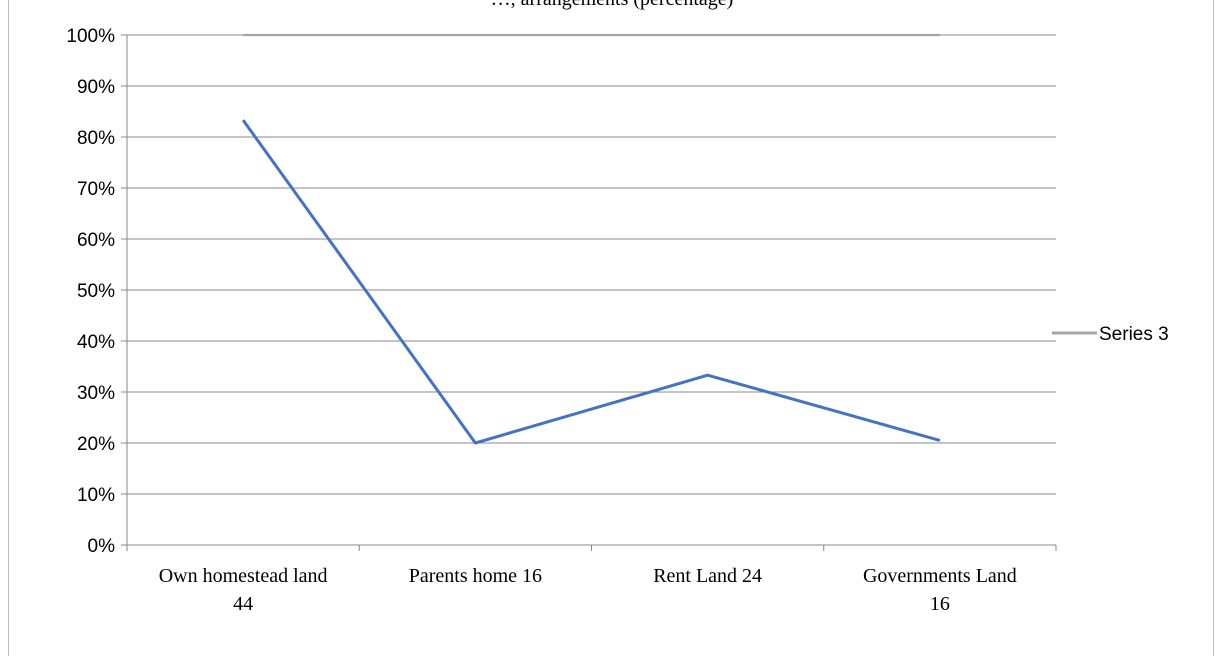 Image resolution: width=1215 pixels, height=657 pixels. What do you see at coordinates (96, 444) in the screenshot?
I see `y-tick-label: 20%` at bounding box center [96, 444].